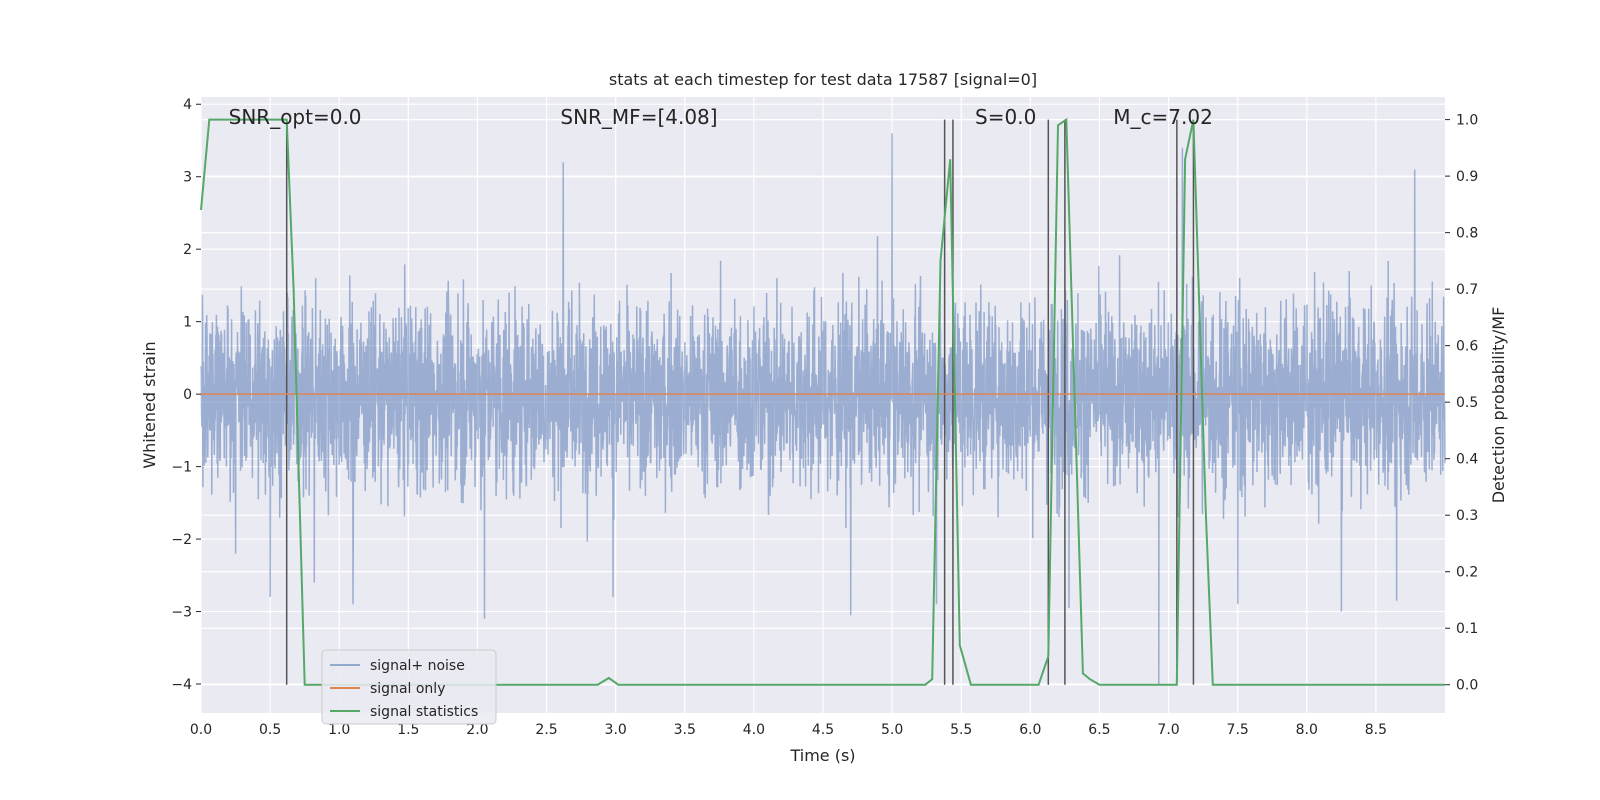 This screenshot has height=800, width=1600. Describe the element at coordinates (1467, 290) in the screenshot. I see `y2-tick-label: 0.7` at that location.